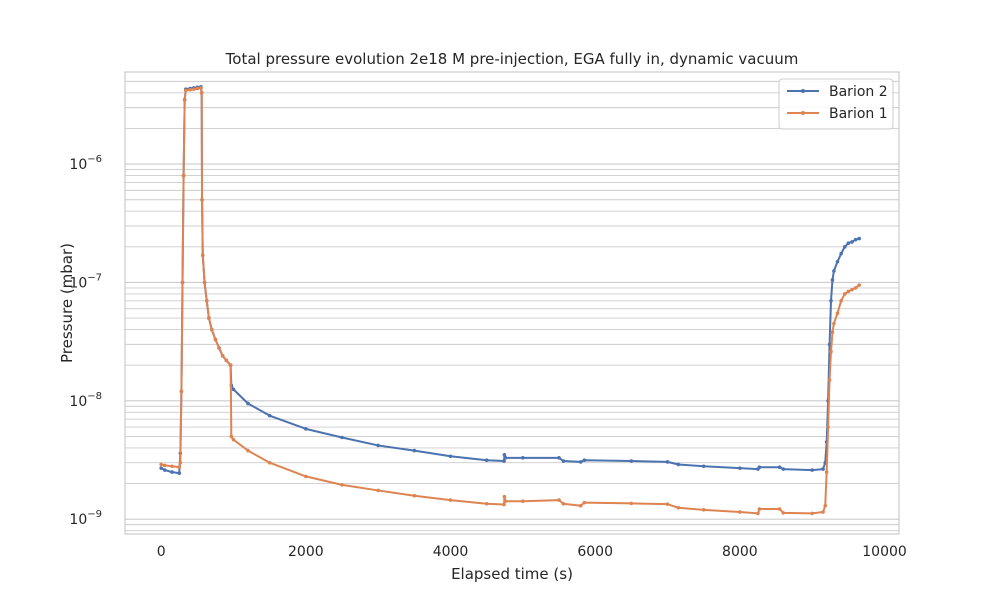 The image size is (1000, 600). What do you see at coordinates (85, 281) in the screenshot?
I see `y-tick-label: 10⁻⁷` at bounding box center [85, 281].